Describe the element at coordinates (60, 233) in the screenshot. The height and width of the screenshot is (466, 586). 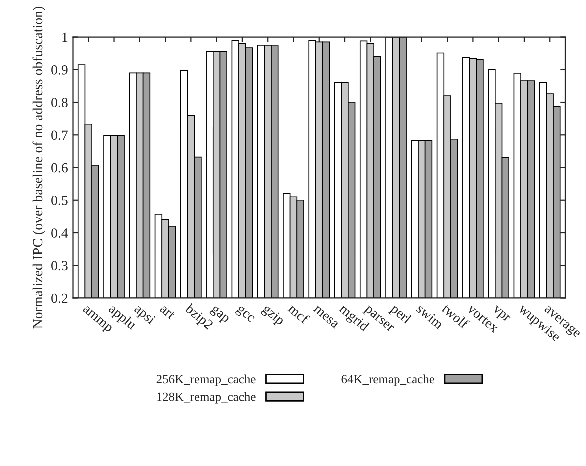
I see `y-tick-label: 0.4` at that location.